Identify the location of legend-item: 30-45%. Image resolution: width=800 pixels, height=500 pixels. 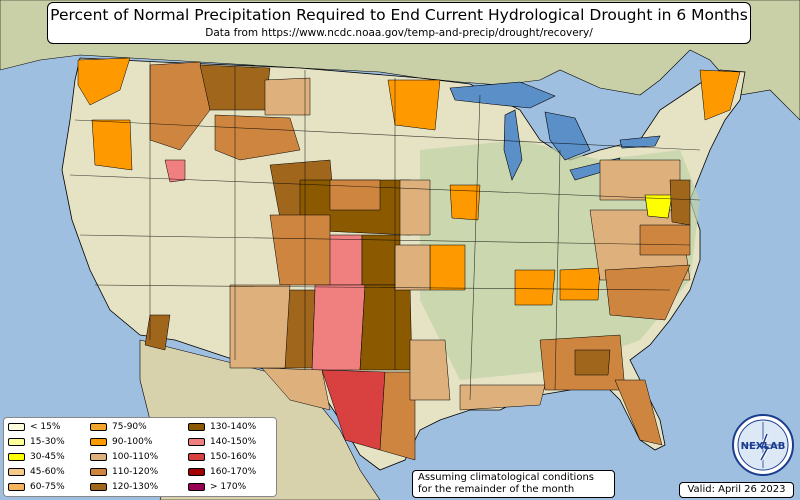
(36, 457).